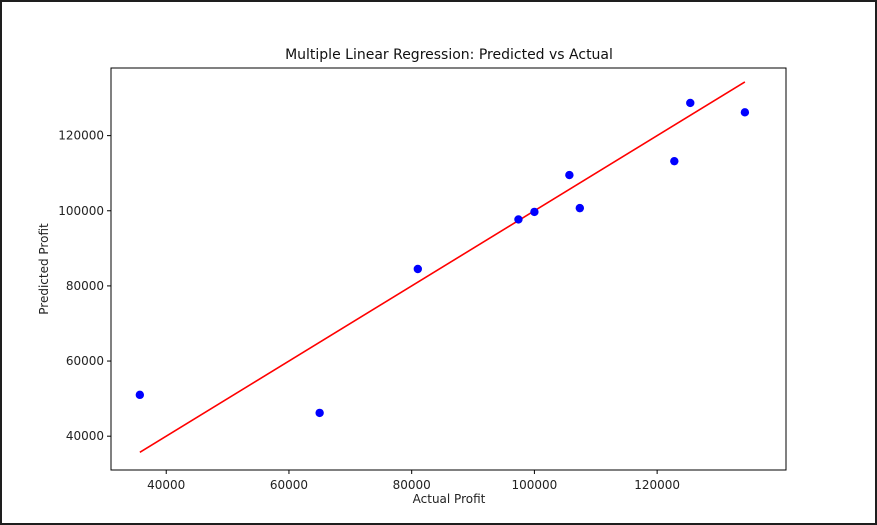 The image size is (877, 525). What do you see at coordinates (535, 485) in the screenshot?
I see `x-tick-label: 100000` at bounding box center [535, 485].